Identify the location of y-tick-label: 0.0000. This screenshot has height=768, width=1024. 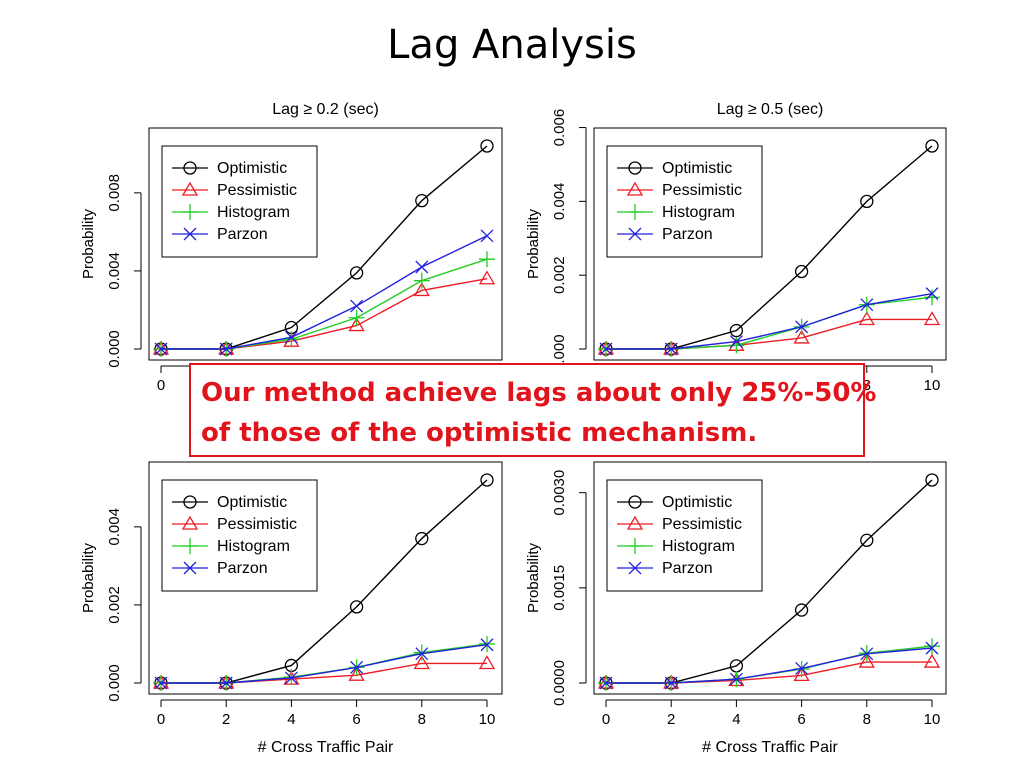
(559, 683).